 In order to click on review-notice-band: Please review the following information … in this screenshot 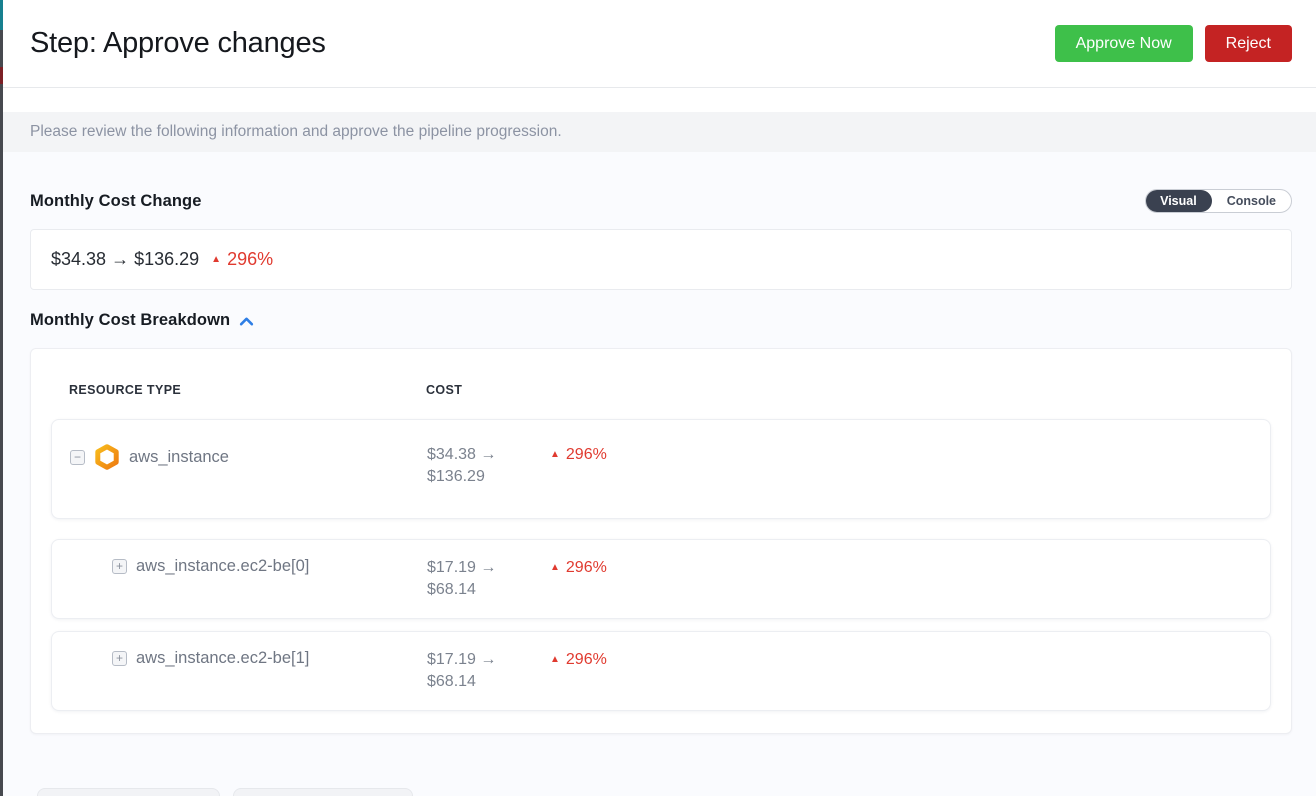, I will do `click(658, 132)`.